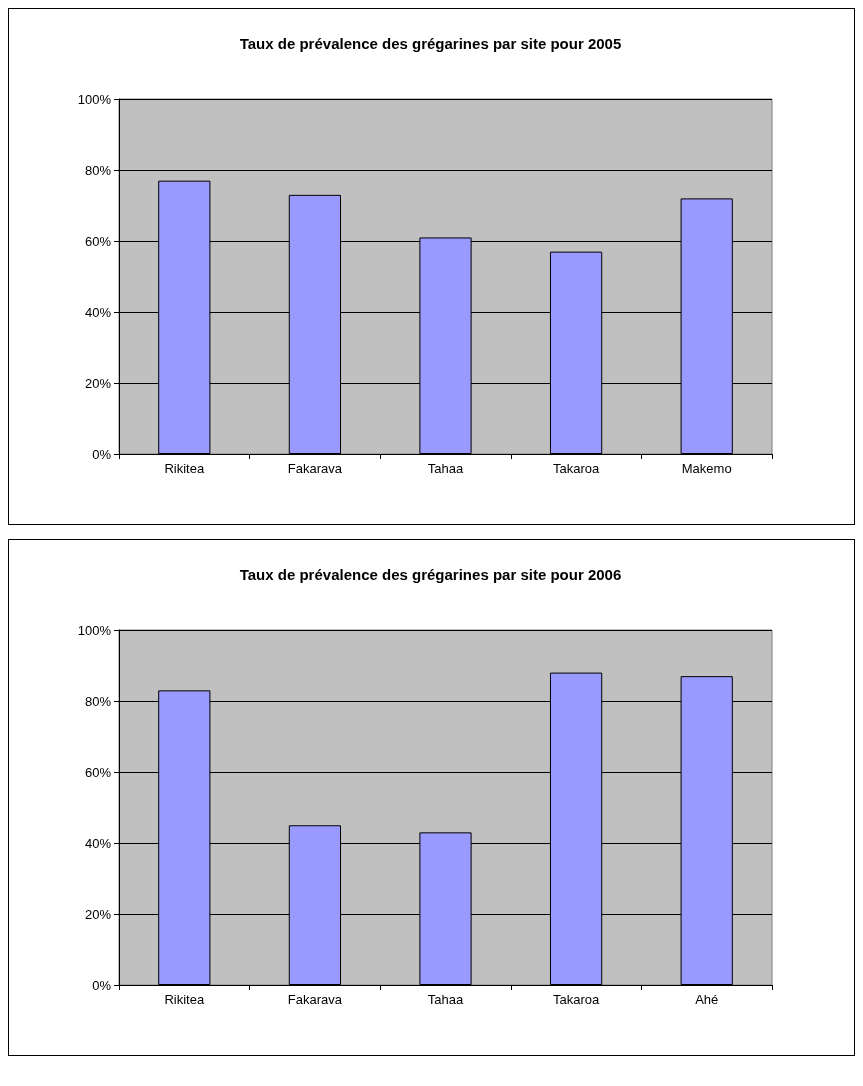 The width and height of the screenshot is (863, 1086). Describe the element at coordinates (430, 43) in the screenshot. I see `chart-title: Taux de prévalence des grégarines par site pour 2005` at that location.